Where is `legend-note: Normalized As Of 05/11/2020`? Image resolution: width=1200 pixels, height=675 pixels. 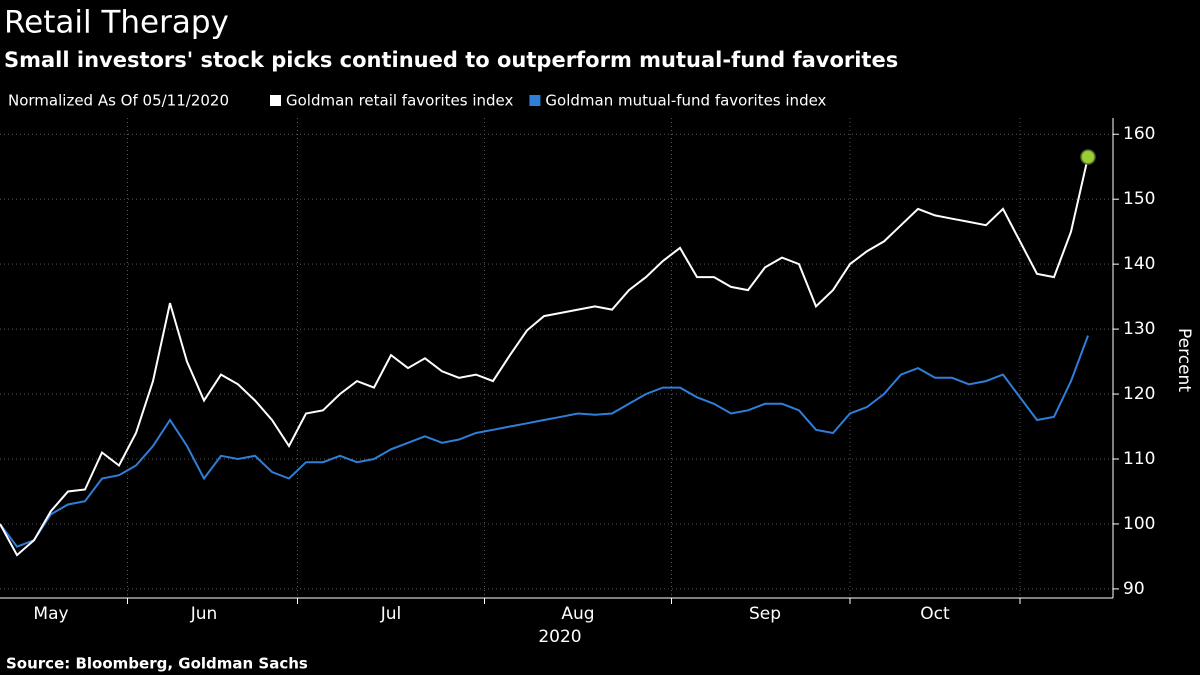 legend-note: Normalized As Of 05/11/2020 is located at coordinates (118, 101).